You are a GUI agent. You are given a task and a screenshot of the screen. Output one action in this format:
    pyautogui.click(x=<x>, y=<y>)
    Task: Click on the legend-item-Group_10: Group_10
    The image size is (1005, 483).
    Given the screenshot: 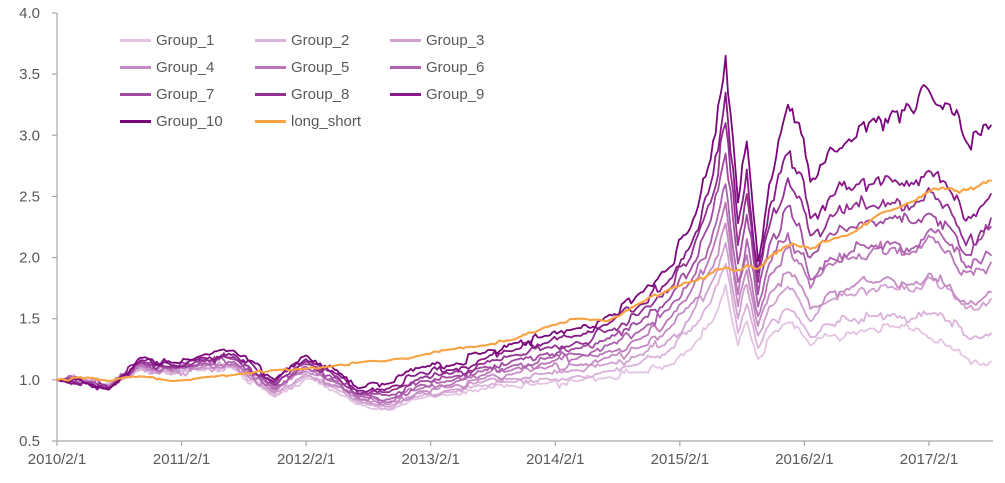 What is the action you would take?
    pyautogui.click(x=187, y=121)
    